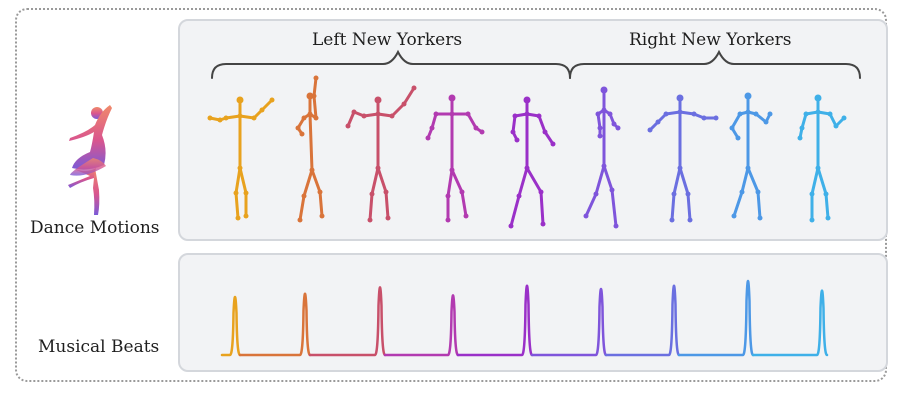 This screenshot has height=401, width=901. Describe the element at coordinates (95, 228) in the screenshot. I see `dance-motions-label: Dance Motions` at that location.